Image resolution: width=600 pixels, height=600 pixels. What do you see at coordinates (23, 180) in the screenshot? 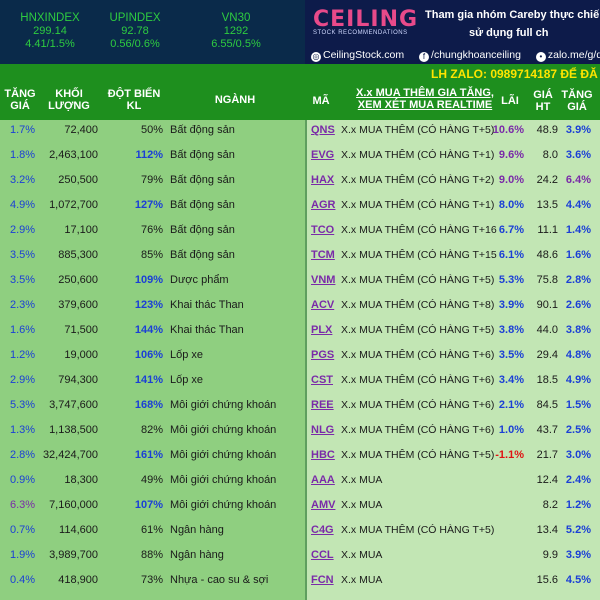
I see `cell-change: 3.2%` at bounding box center [23, 180].